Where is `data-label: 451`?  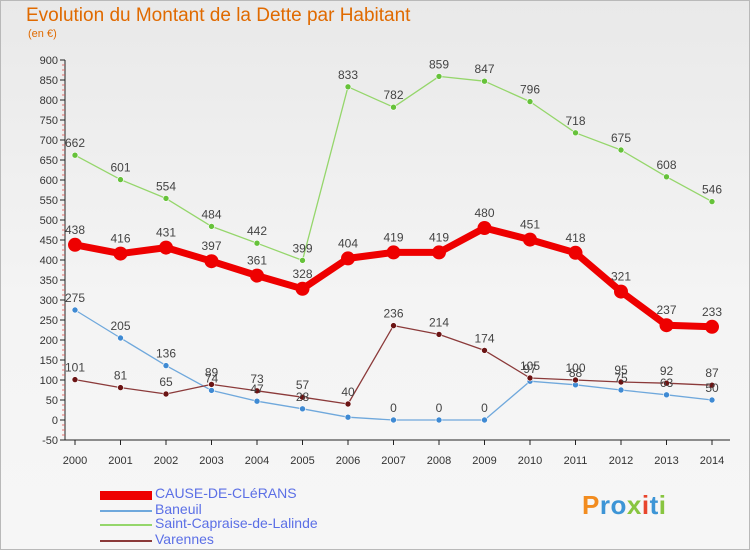 data-label: 451 is located at coordinates (530, 225).